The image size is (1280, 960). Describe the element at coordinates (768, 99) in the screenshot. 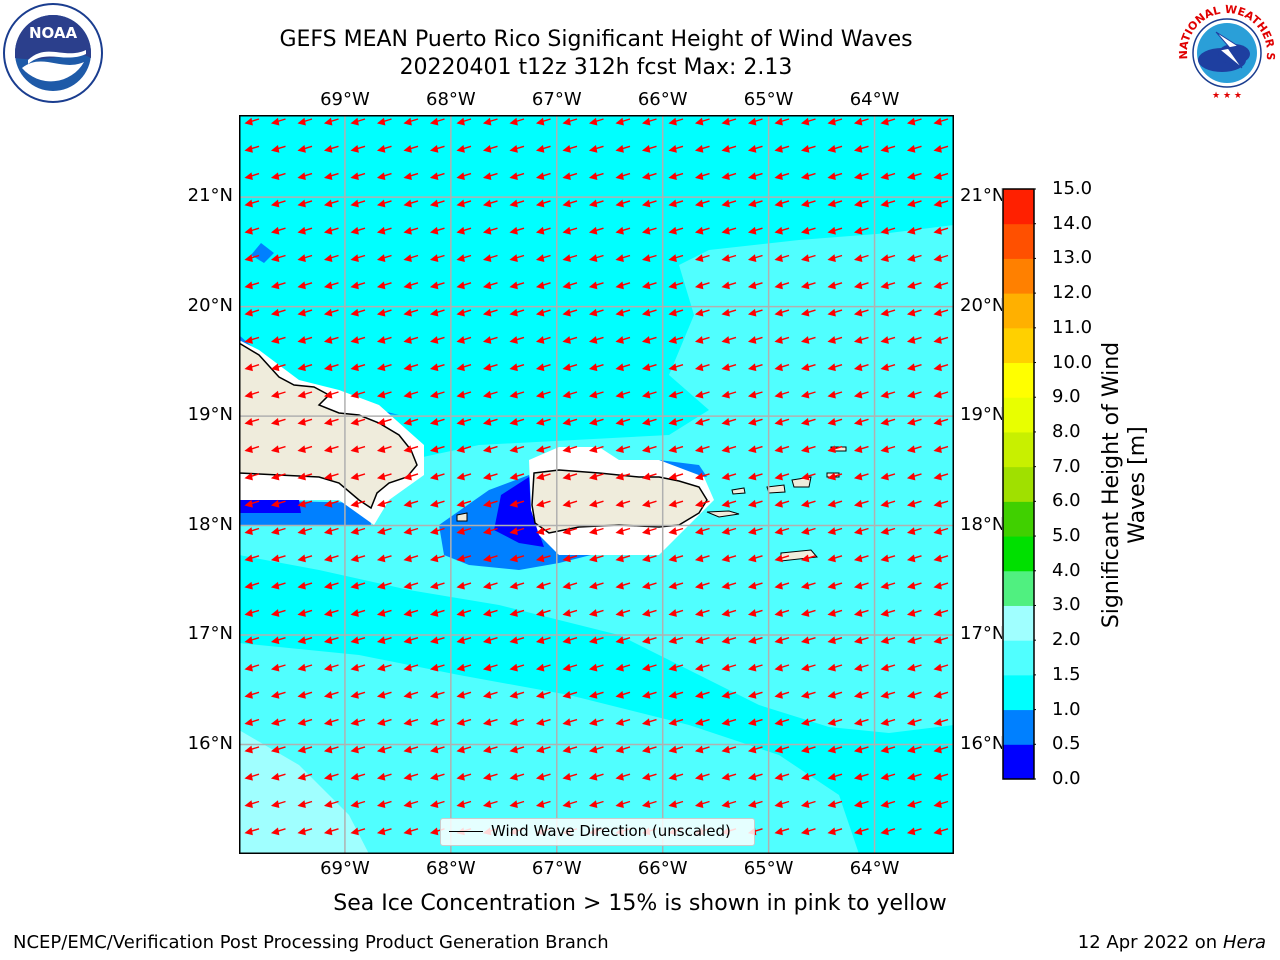

I see `top-lon-tick-label: 65°W` at that location.